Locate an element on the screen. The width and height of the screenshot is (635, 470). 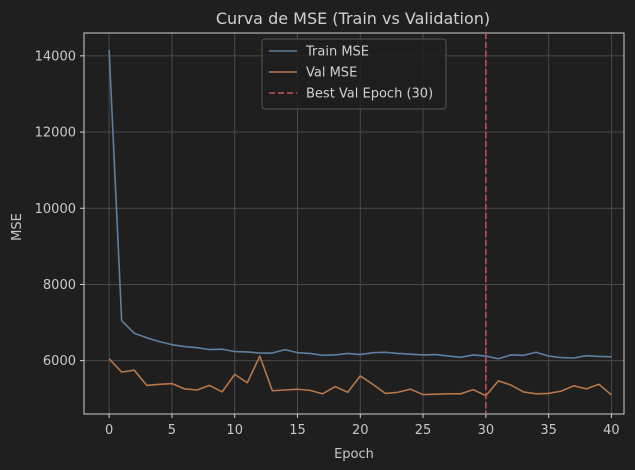
legend: Train MSE Val MSE Best Val Epoch (30) is located at coordinates (354, 74).